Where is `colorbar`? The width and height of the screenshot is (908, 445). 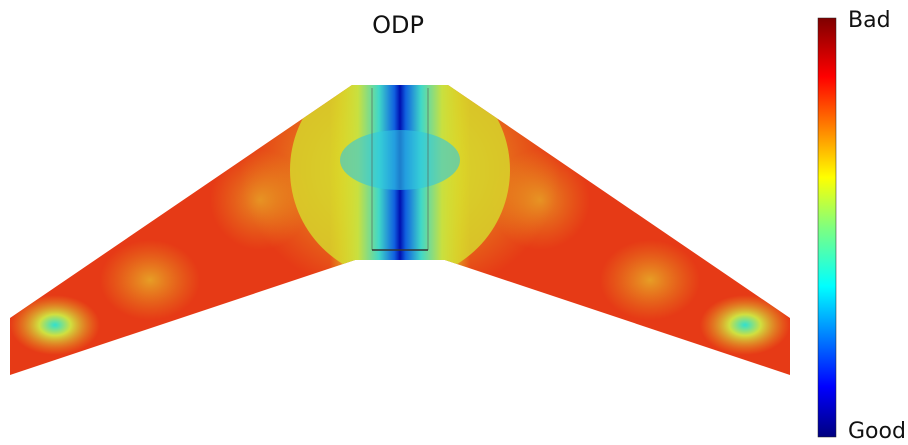
colorbar is located at coordinates (827, 227).